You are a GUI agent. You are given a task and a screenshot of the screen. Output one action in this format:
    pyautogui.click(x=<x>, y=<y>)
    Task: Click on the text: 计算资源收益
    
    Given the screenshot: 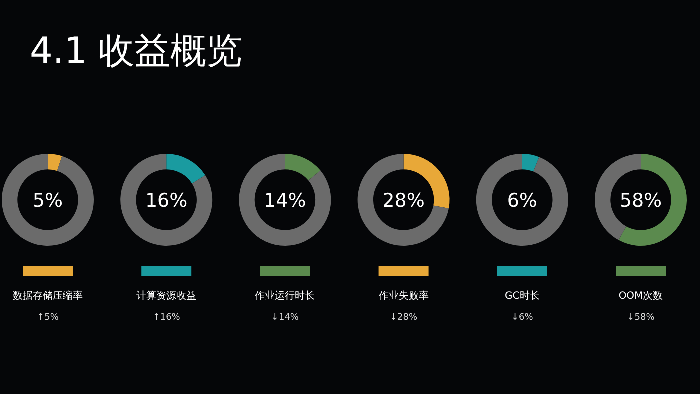 What is the action you would take?
    pyautogui.click(x=166, y=296)
    